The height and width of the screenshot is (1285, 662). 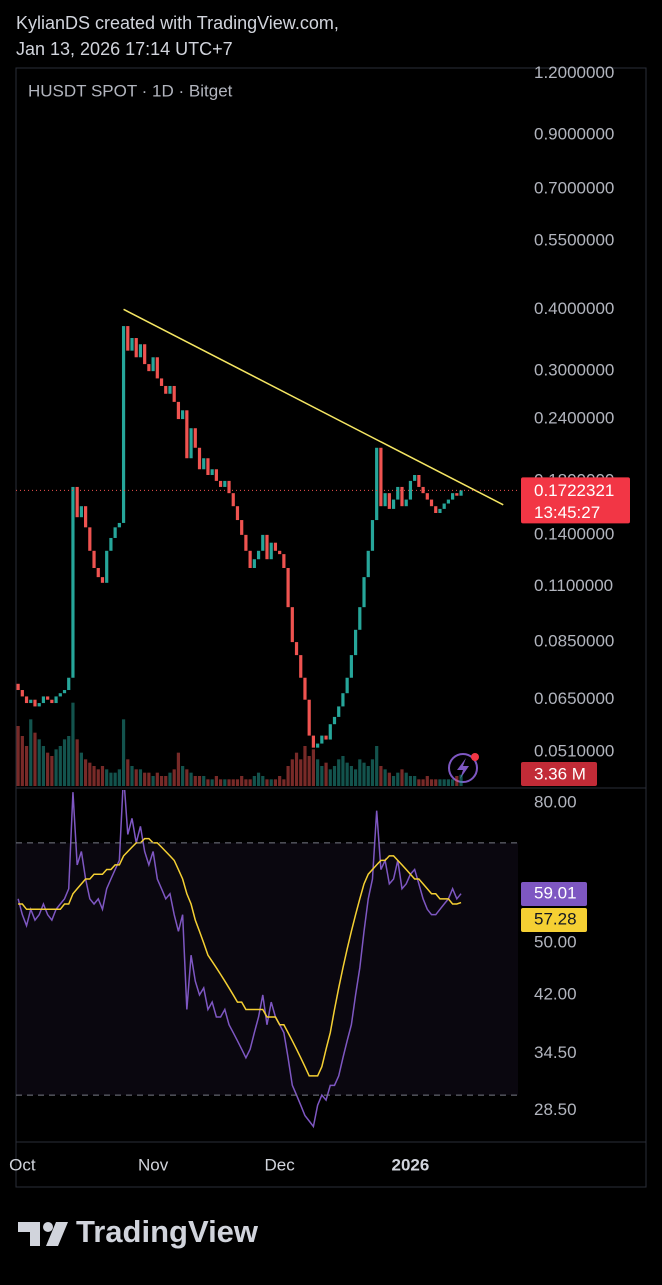 What do you see at coordinates (574, 698) in the screenshot?
I see `y-tick-label: 0.0650000` at bounding box center [574, 698].